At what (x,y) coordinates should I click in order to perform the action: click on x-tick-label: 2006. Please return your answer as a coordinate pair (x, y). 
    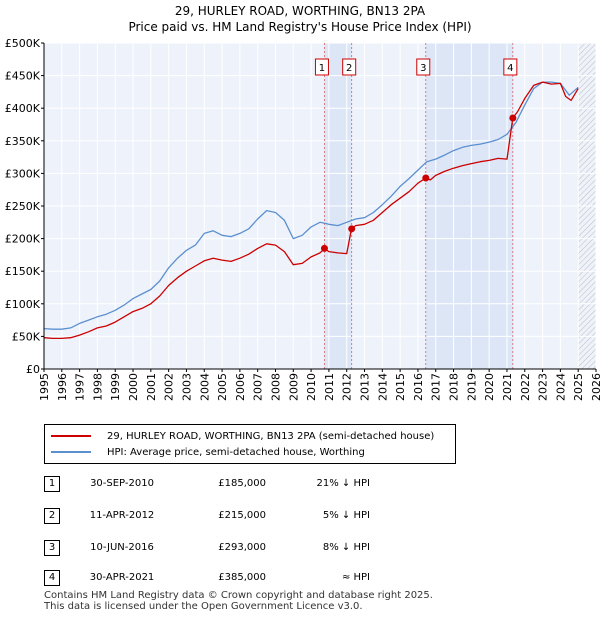
    Looking at the image, I should click on (240, 387).